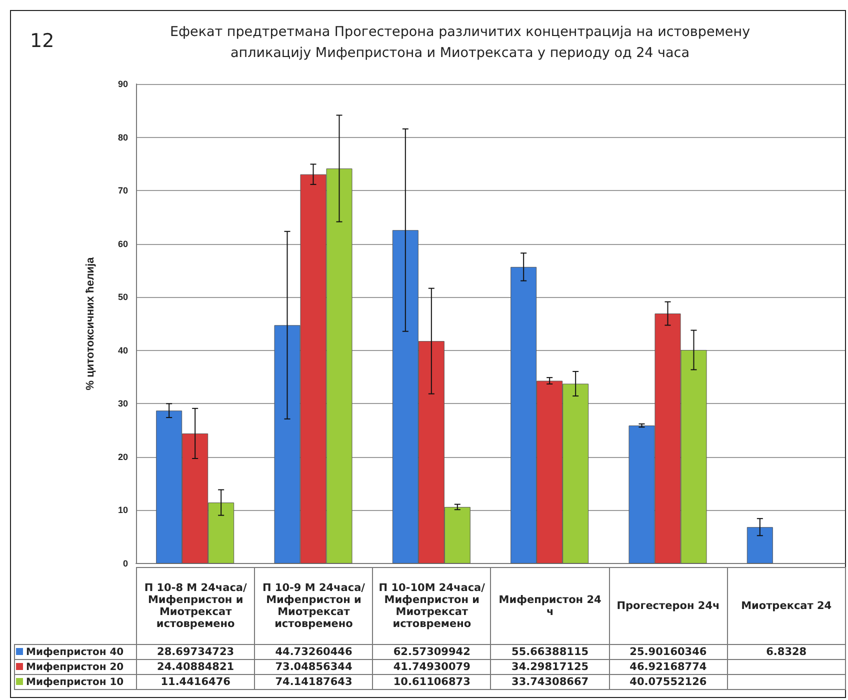  What do you see at coordinates (550, 652) in the screenshot?
I see `data-label: 55.66388115` at bounding box center [550, 652].